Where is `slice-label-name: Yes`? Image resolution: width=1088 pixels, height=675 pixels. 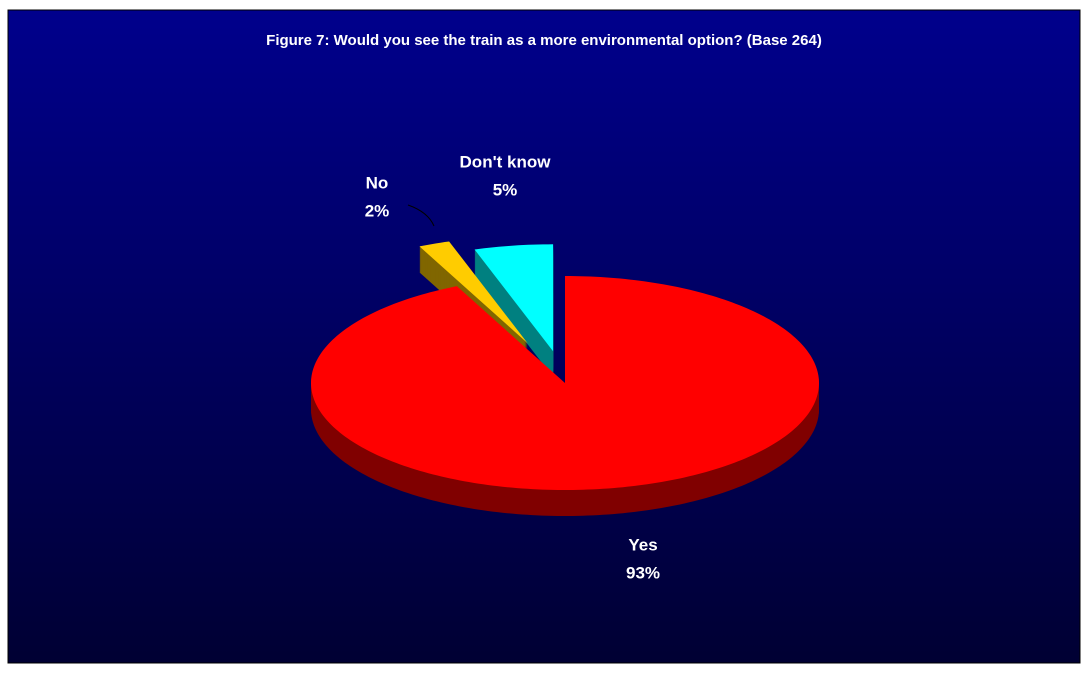
slice-label-name: Yes is located at coordinates (642, 544).